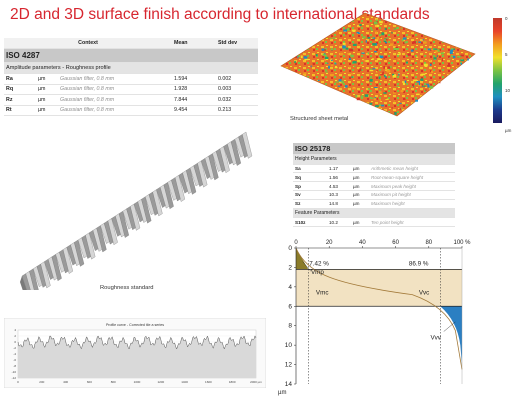 The width and height of the screenshot is (516, 400). I want to click on abbott-core-band, so click(379, 288).